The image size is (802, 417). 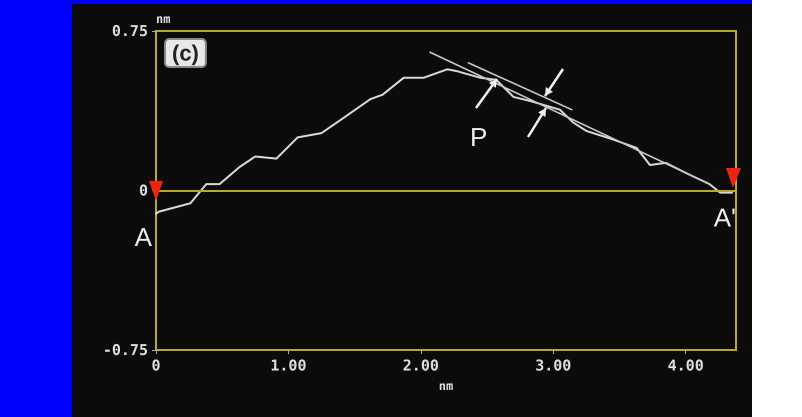 What do you see at coordinates (130, 31) in the screenshot?
I see `y-tick-label: 0.75` at bounding box center [130, 31].